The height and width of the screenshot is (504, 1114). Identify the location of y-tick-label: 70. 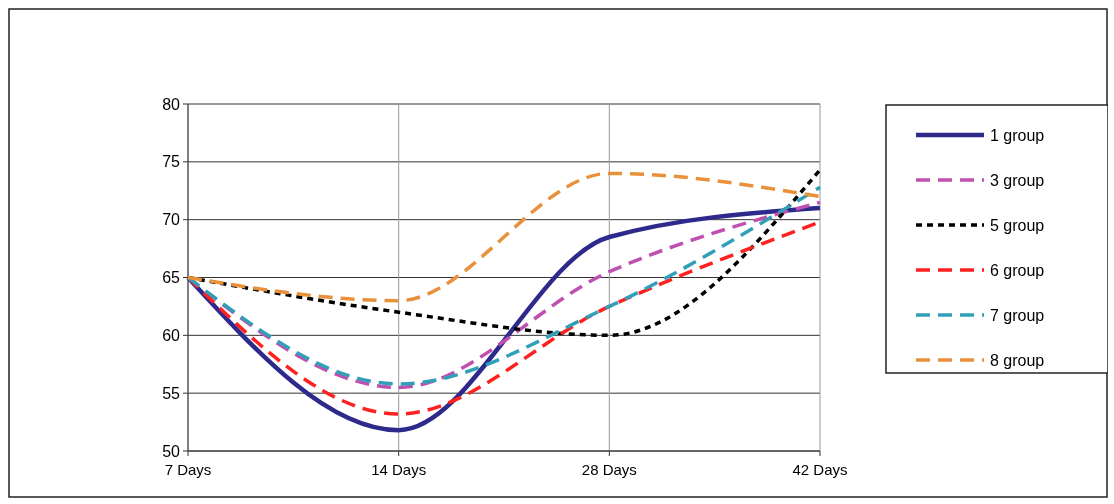
(171, 220).